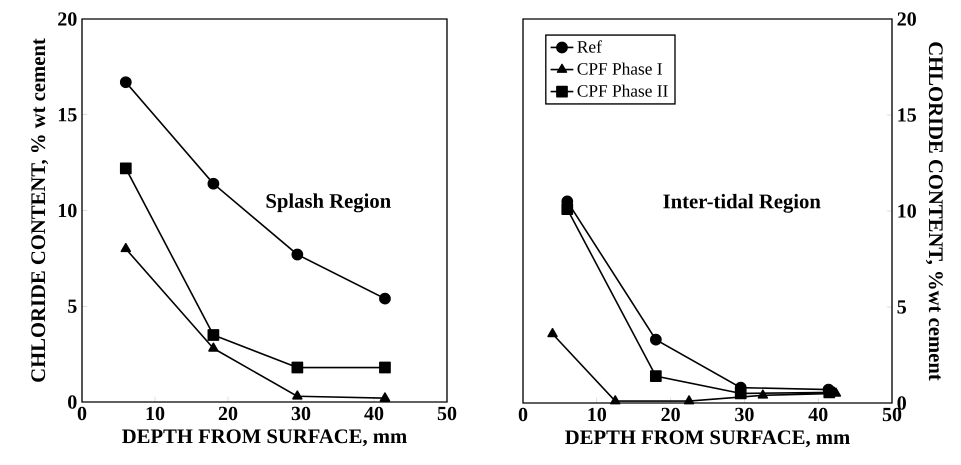 This screenshot has width=961, height=465. I want to click on y-axis-title: CHLORIDE CONTENT, %wt cement, so click(934, 211).